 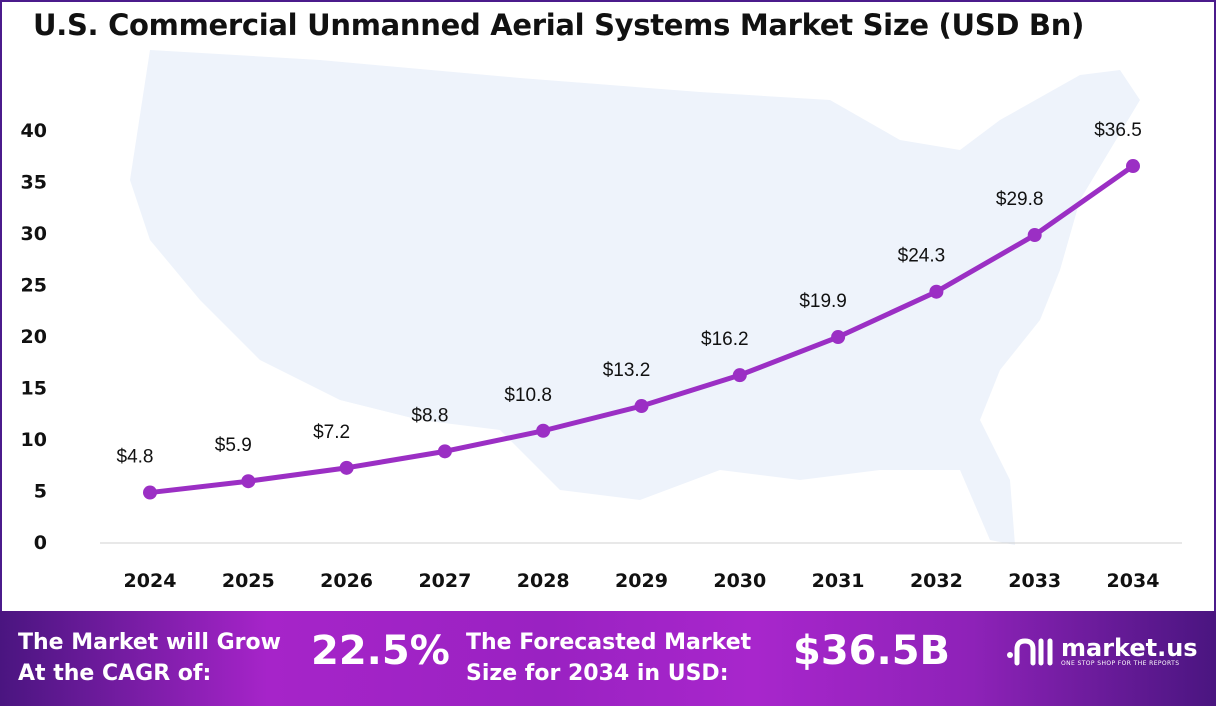 I want to click on y-tick-label: 25, so click(x=34, y=286).